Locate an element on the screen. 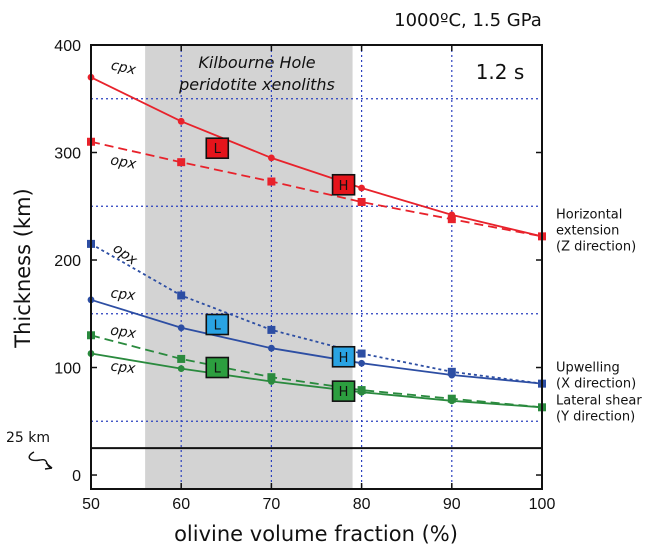 This screenshot has width=651, height=549. group-label: Horizontal is located at coordinates (589, 214).